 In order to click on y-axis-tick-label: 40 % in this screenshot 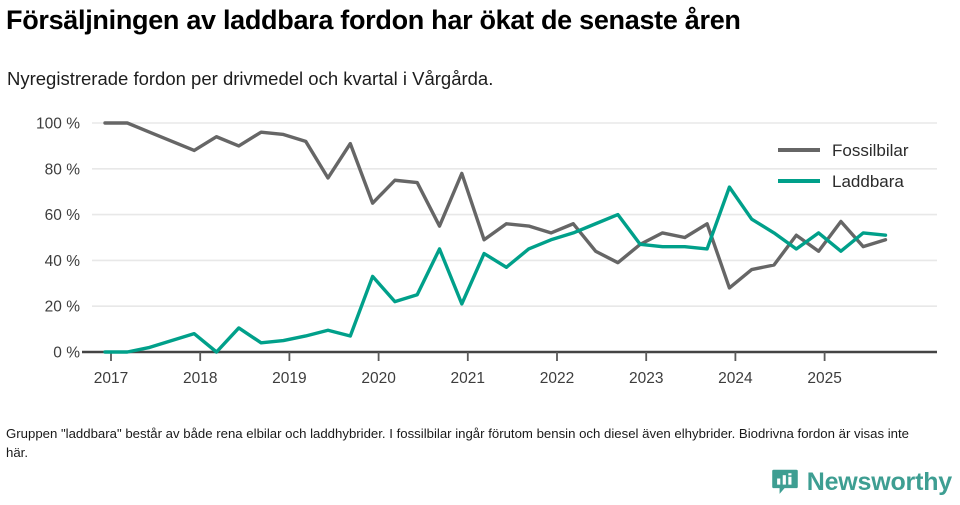, I will do `click(63, 261)`.